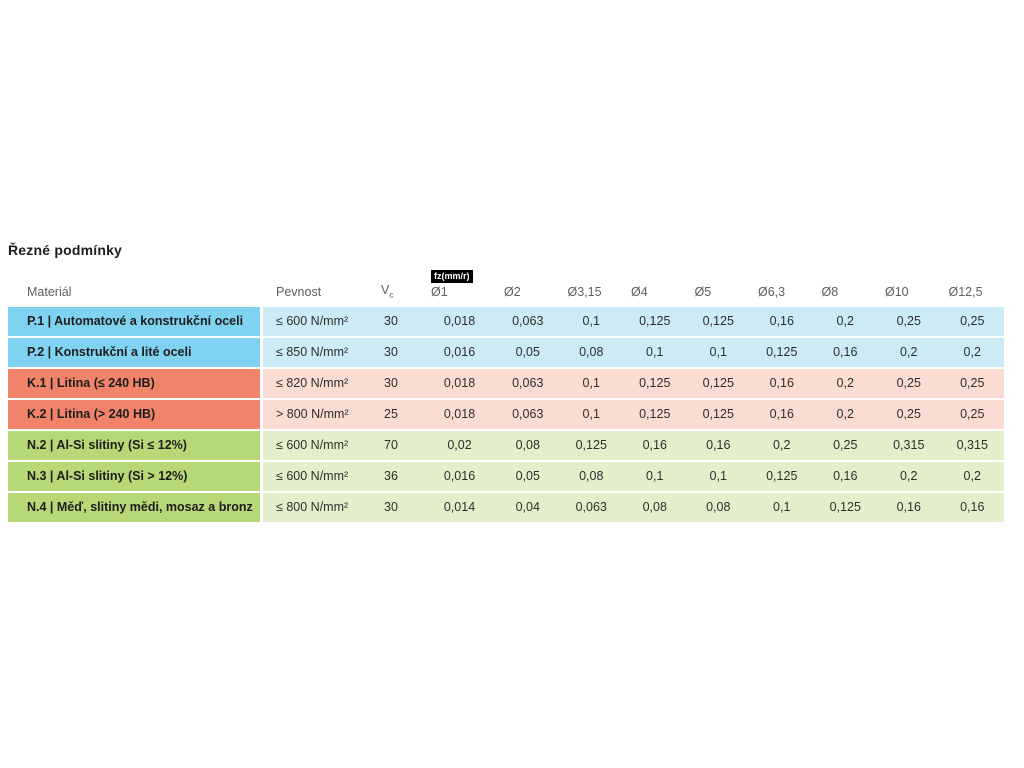 The width and height of the screenshot is (1024, 768). I want to click on fz-value-cell-dia-4: 0,08, so click(655, 507).